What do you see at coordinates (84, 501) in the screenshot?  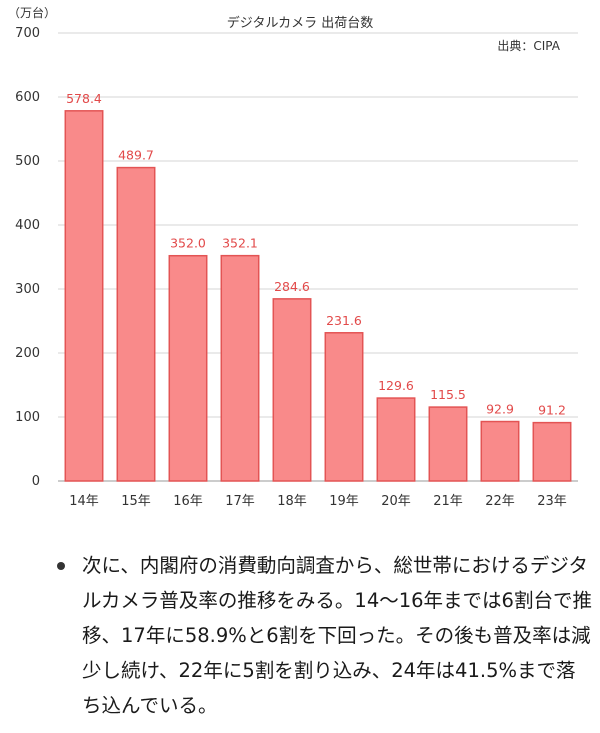 I see `x-tick-label: 14年` at bounding box center [84, 501].